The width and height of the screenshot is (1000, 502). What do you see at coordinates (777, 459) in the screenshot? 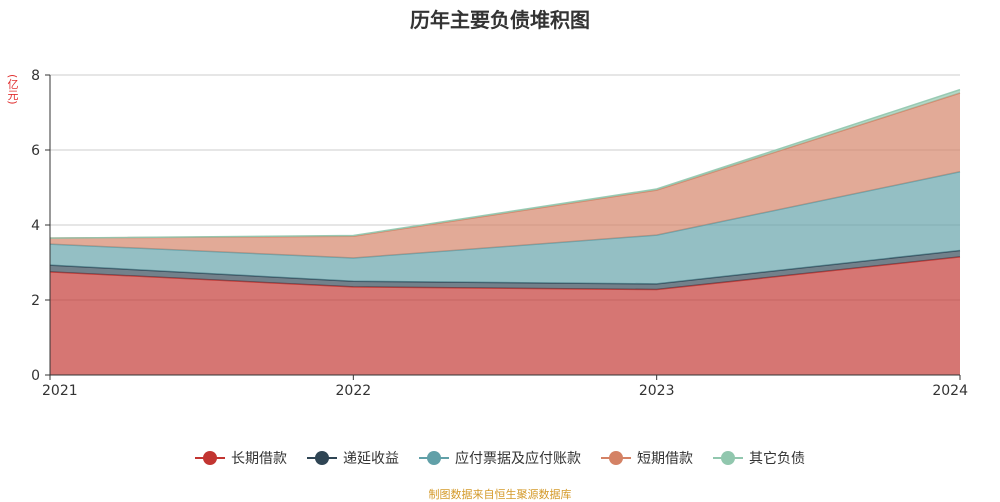
I see `legend-label: 其它负债` at bounding box center [777, 459].